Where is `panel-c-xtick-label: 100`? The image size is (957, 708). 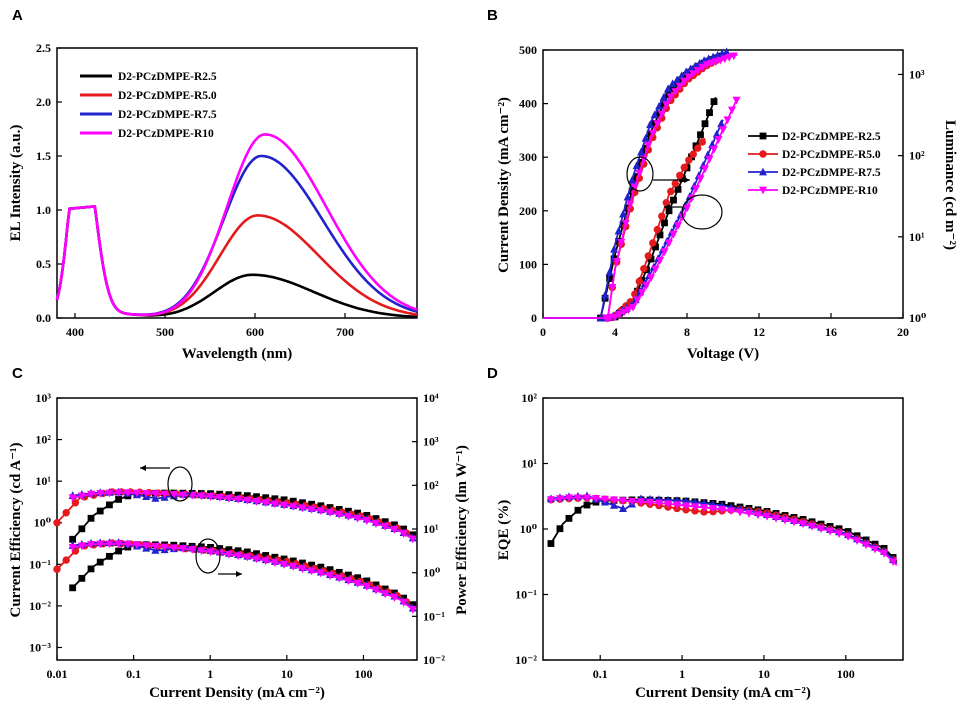
panel-c-xtick-label: 100 is located at coordinates (363, 674).